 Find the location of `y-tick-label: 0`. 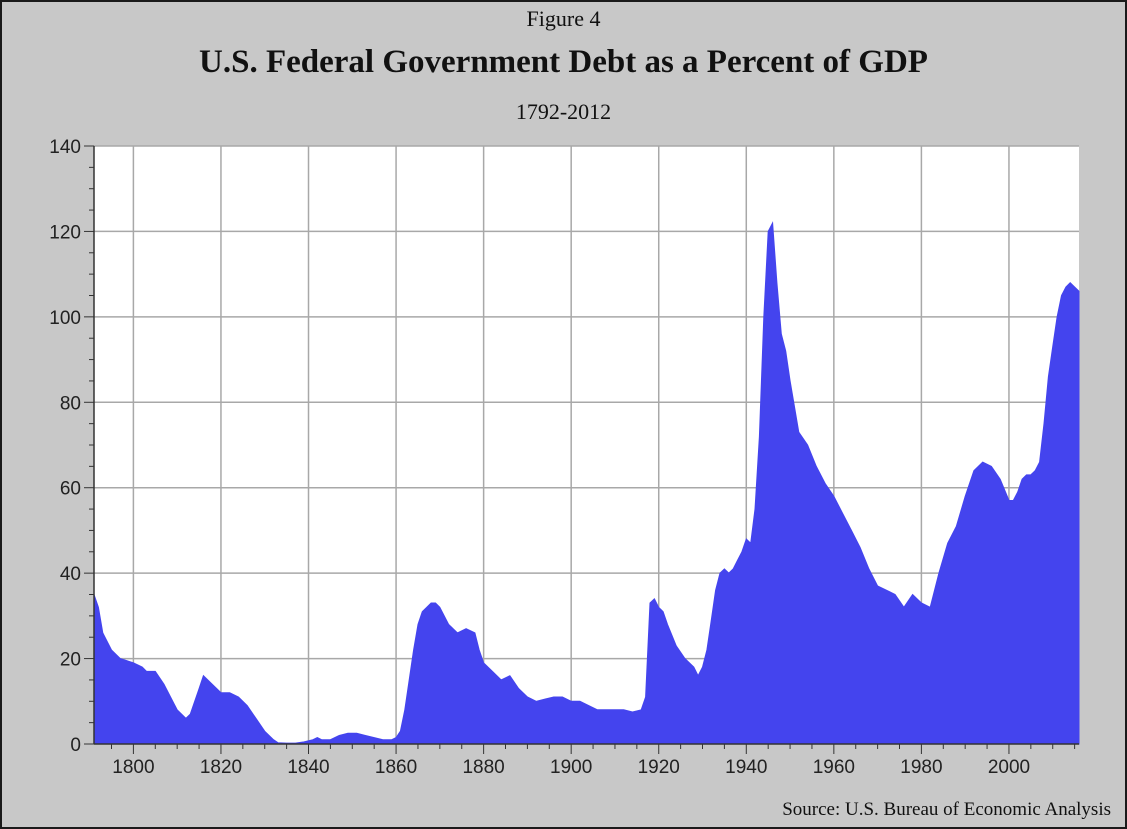

y-tick-label: 0 is located at coordinates (75, 745).